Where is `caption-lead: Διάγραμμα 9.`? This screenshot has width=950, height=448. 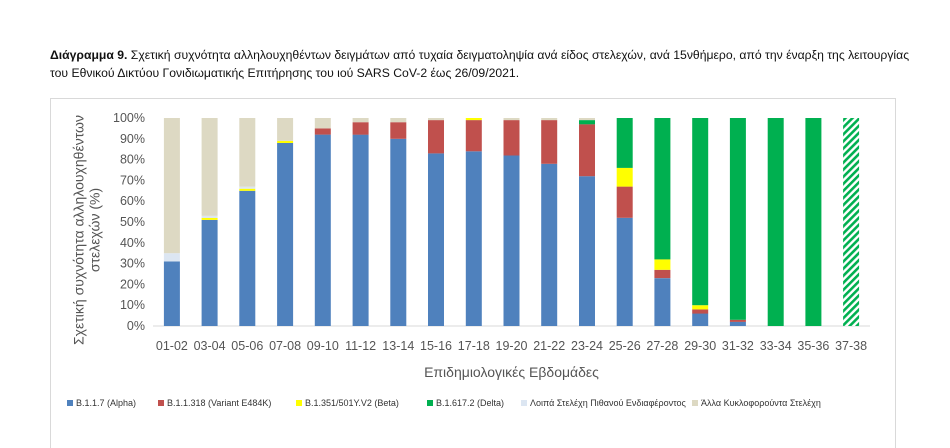
caption-lead: Διάγραμμα 9. is located at coordinates (89, 55).